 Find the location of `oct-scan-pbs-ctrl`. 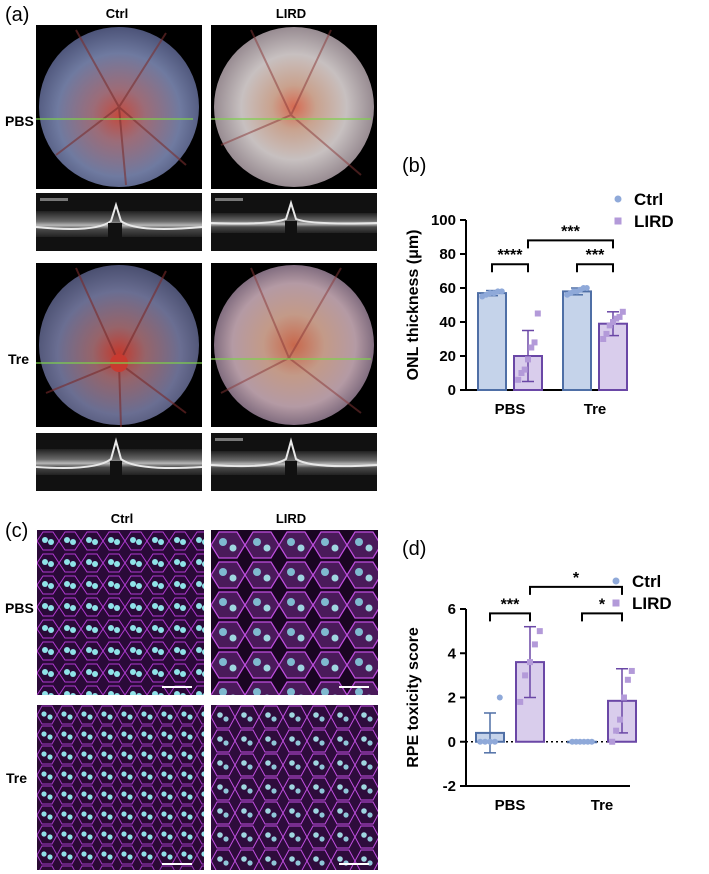

oct-scan-pbs-ctrl is located at coordinates (119, 222).